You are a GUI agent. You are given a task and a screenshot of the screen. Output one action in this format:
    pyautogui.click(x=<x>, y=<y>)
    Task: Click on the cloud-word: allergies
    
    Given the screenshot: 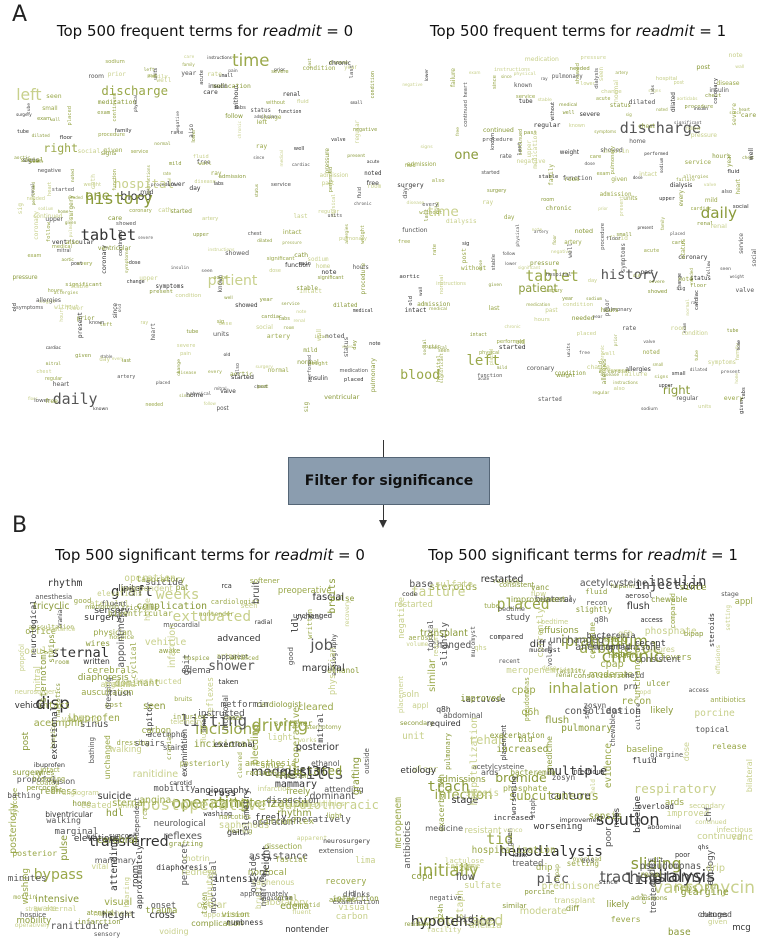 What is the action you would take?
    pyautogui.click(x=48, y=301)
    